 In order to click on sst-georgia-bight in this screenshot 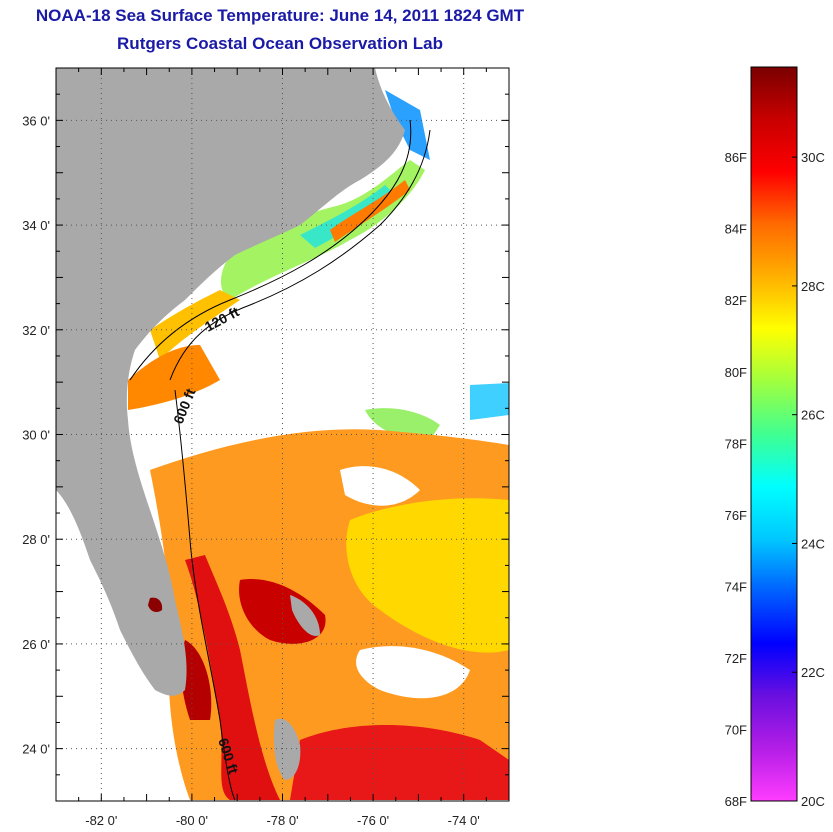, I will do `click(174, 377)`.